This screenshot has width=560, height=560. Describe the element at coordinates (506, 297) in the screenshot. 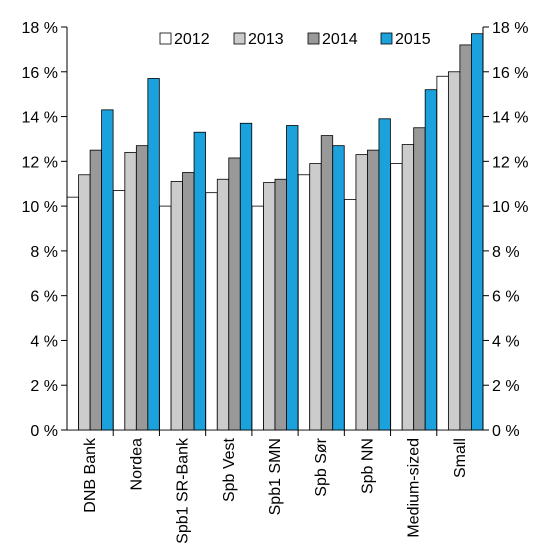

I see `y-tick-label-right: 6 %` at that location.